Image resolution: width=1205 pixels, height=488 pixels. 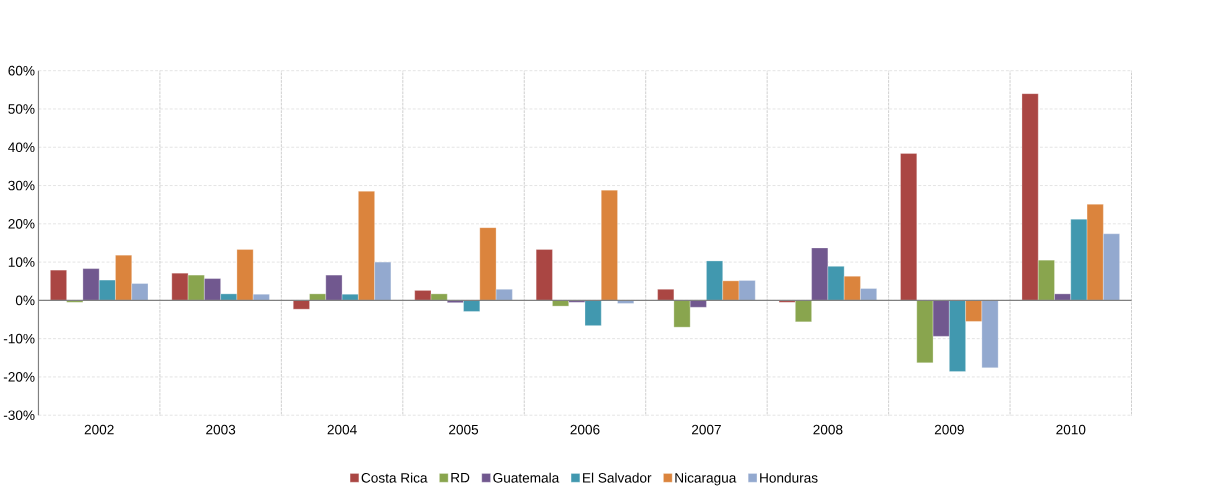 What do you see at coordinates (19, 415) in the screenshot?
I see `y-tick-label: -30%` at bounding box center [19, 415].